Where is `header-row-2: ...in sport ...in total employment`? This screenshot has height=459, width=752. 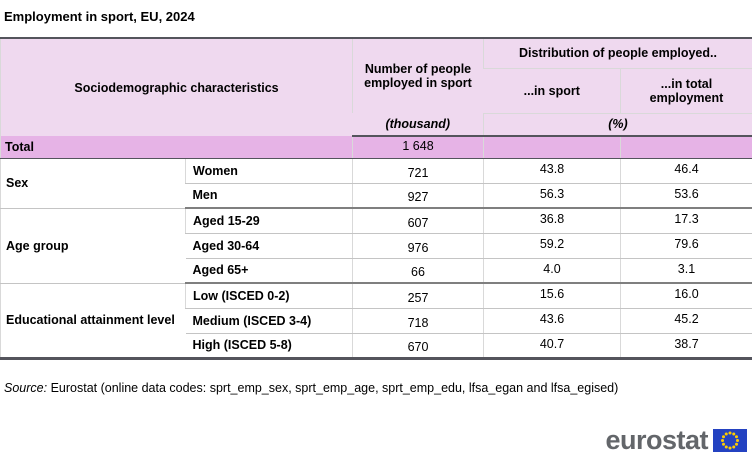
header-row-2: ...in sport ...in total employment is located at coordinates (376, 91).